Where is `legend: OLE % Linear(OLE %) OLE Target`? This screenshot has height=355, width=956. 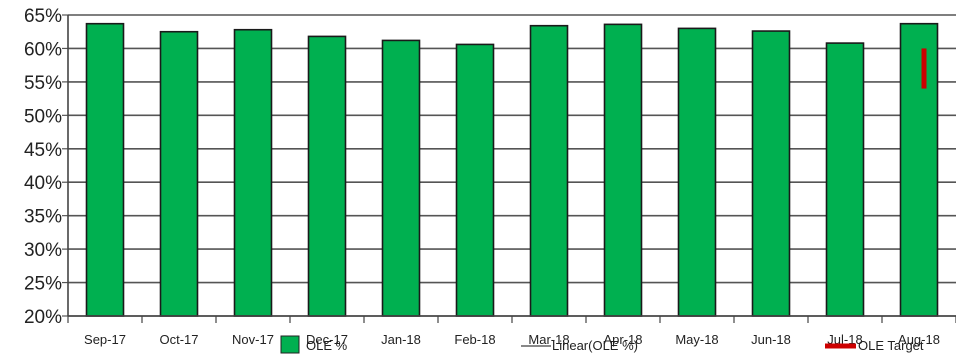 legend: OLE % Linear(OLE %) OLE Target is located at coordinates (602, 344).